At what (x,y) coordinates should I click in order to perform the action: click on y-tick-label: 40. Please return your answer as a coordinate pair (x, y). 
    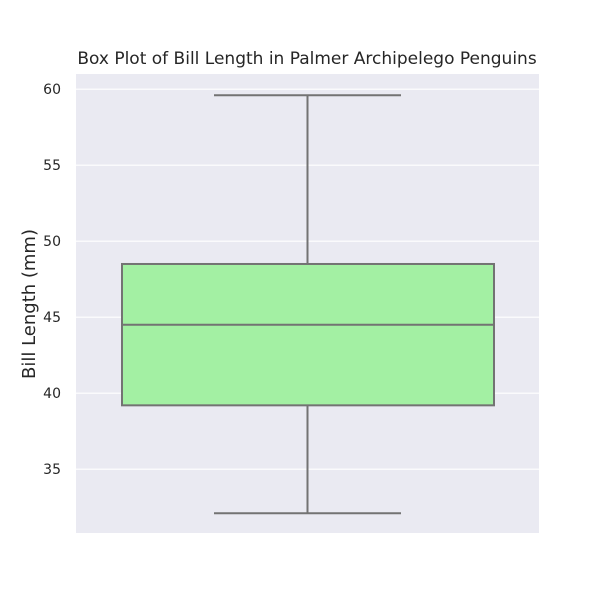
    Looking at the image, I should click on (52, 394).